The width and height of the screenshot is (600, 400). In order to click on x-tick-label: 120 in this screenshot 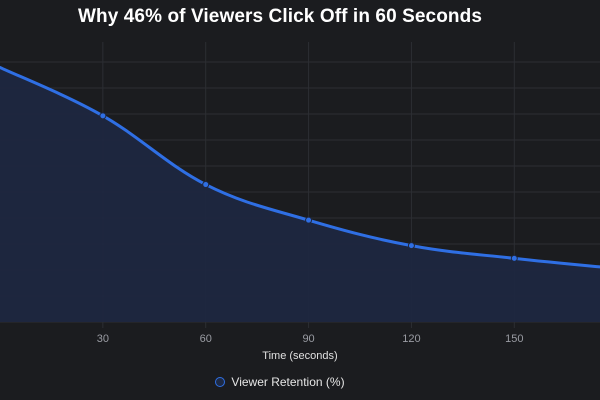, I will do `click(411, 339)`.